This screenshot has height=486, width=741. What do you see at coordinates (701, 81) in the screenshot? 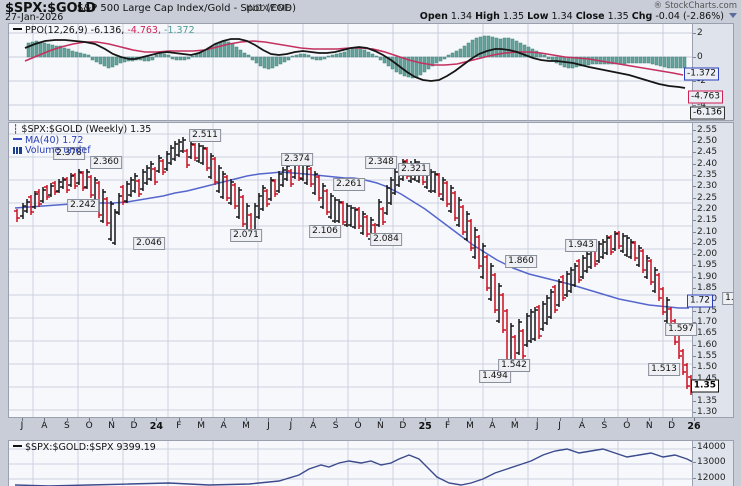
I see `ppo-ytick-neg2: -2` at bounding box center [701, 81].